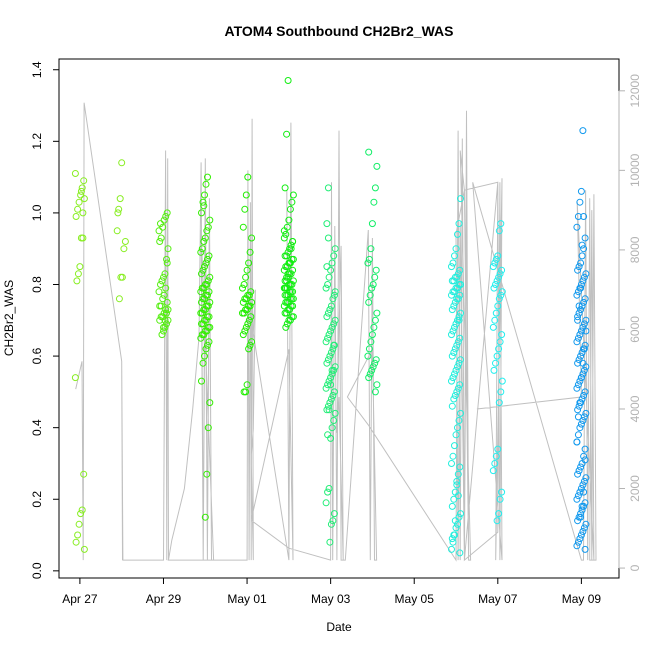 The height and width of the screenshot is (650, 650). What do you see at coordinates (415, 599) in the screenshot?
I see `x-tick-label: May 05` at bounding box center [415, 599].